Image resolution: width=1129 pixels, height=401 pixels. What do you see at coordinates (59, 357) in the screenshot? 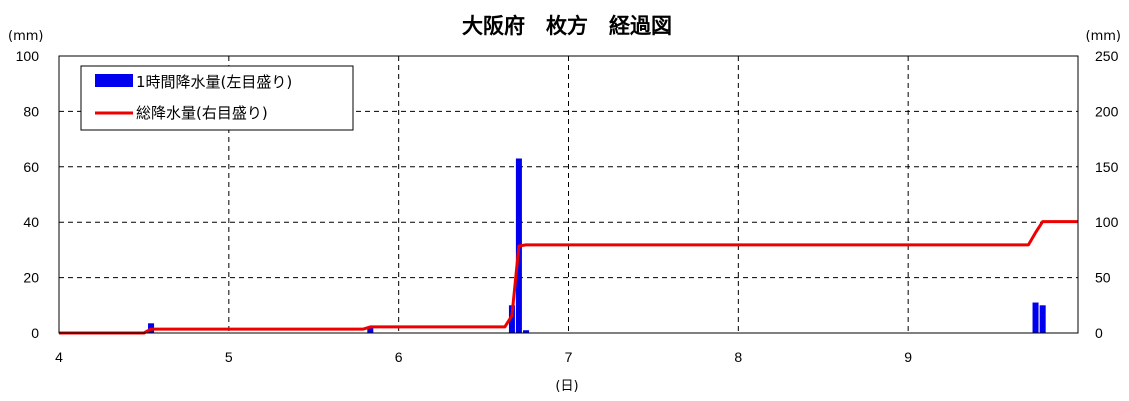
I see `x-tick-label: 4` at bounding box center [59, 357].